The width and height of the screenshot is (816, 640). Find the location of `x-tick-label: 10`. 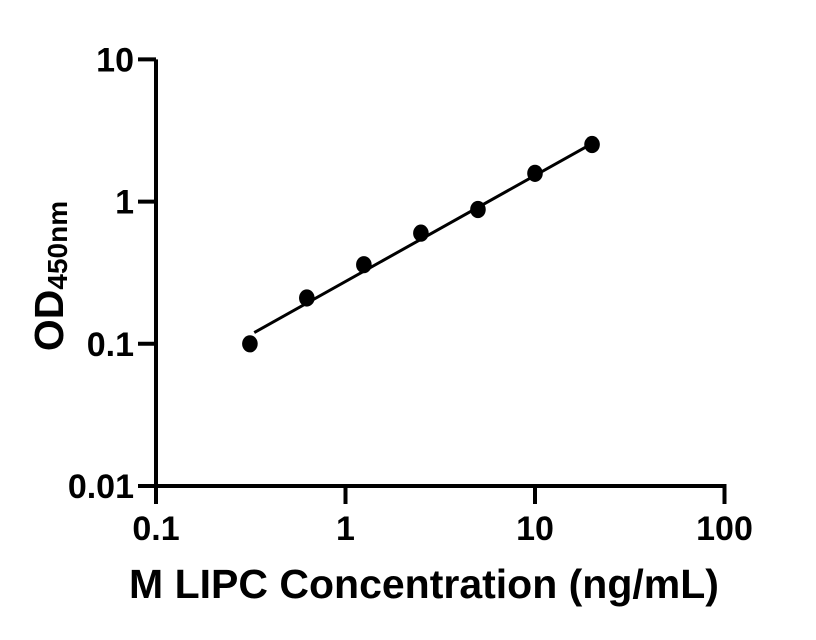

x-tick-label: 10 is located at coordinates (535, 529).